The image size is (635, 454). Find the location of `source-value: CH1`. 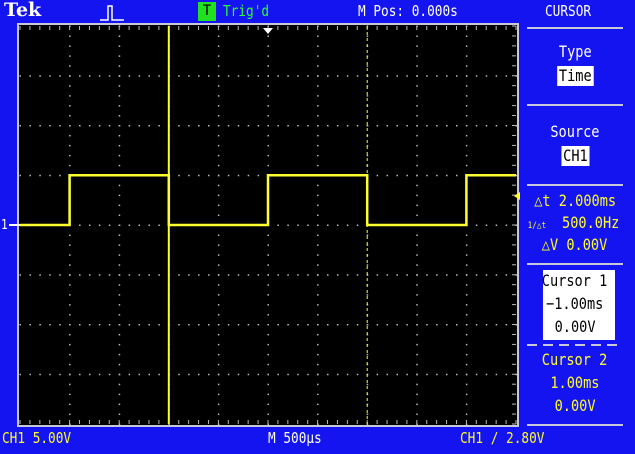

source-value: CH1 is located at coordinates (575, 156).